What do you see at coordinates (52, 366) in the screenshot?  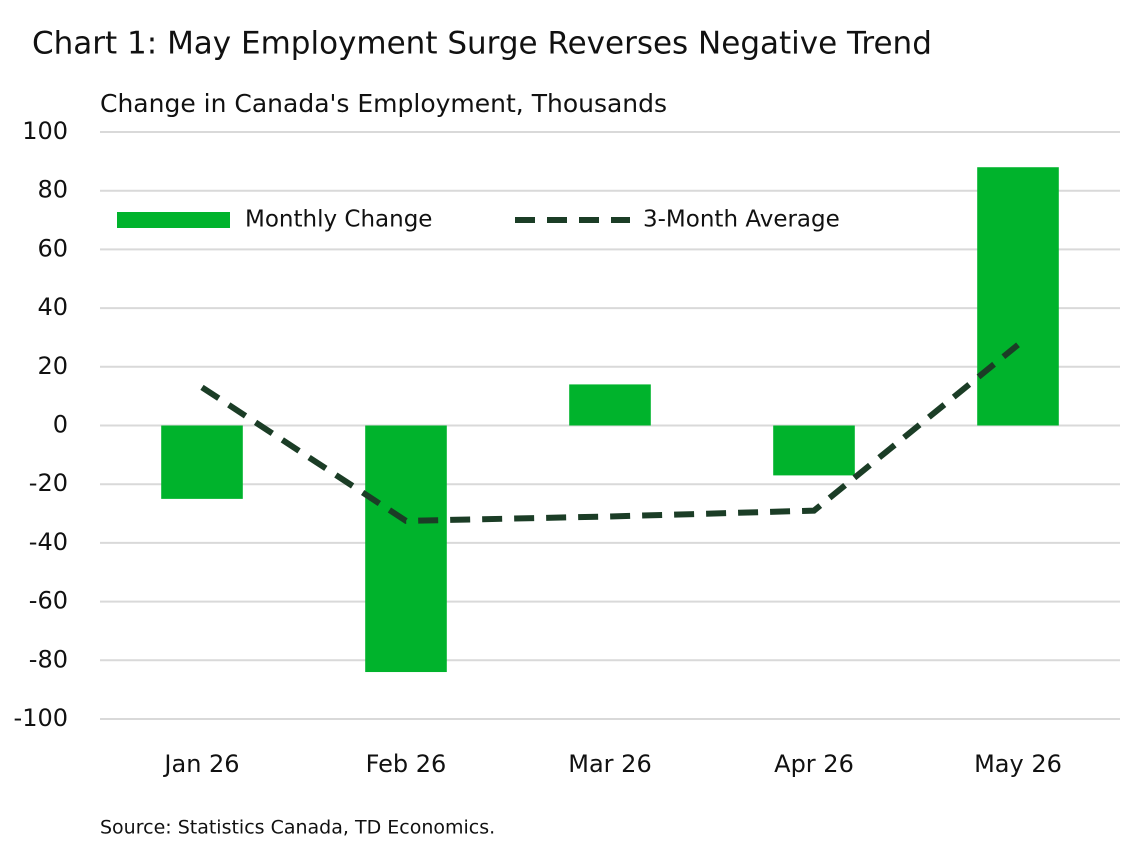 I see `y-tick-label: 20` at bounding box center [52, 366].